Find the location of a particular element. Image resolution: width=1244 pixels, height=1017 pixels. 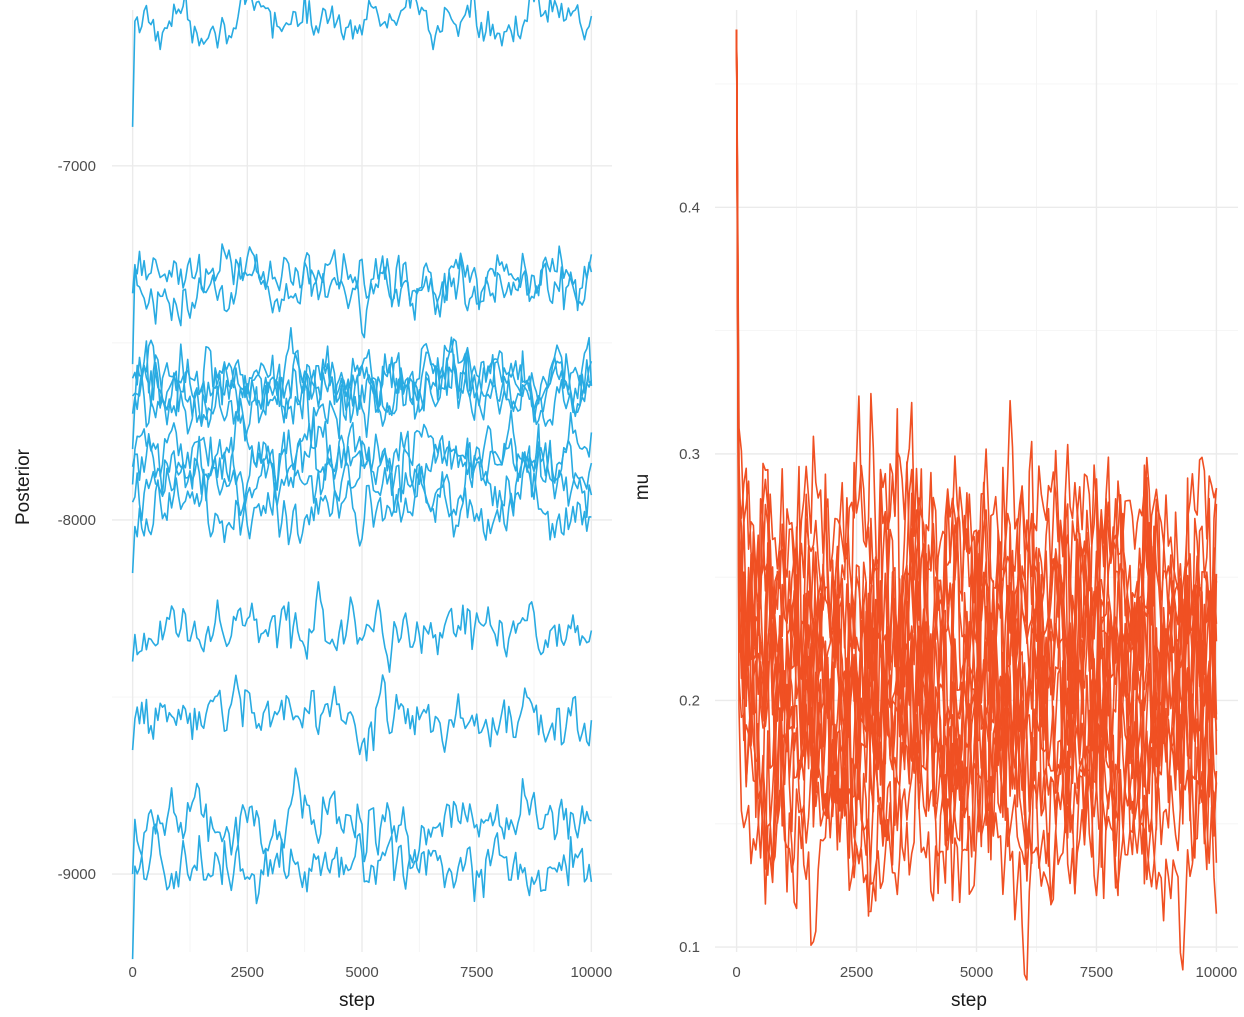

posterior-x-ticks: 0 2500 5000 7500 10000 is located at coordinates (370, 972).